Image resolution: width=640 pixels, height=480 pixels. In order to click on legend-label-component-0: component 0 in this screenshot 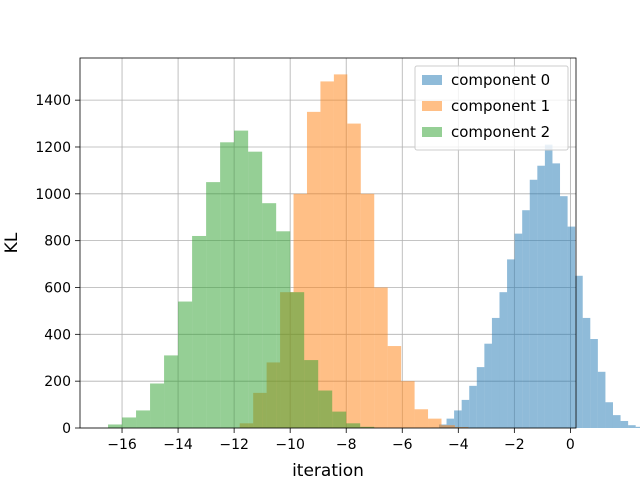, I will do `click(500, 80)`.